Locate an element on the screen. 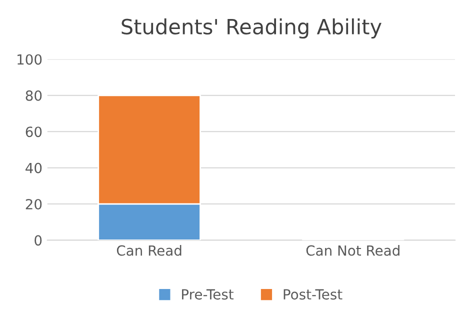 This screenshot has height=329, width=474. chart-title: Students' Reading Ability is located at coordinates (252, 28).